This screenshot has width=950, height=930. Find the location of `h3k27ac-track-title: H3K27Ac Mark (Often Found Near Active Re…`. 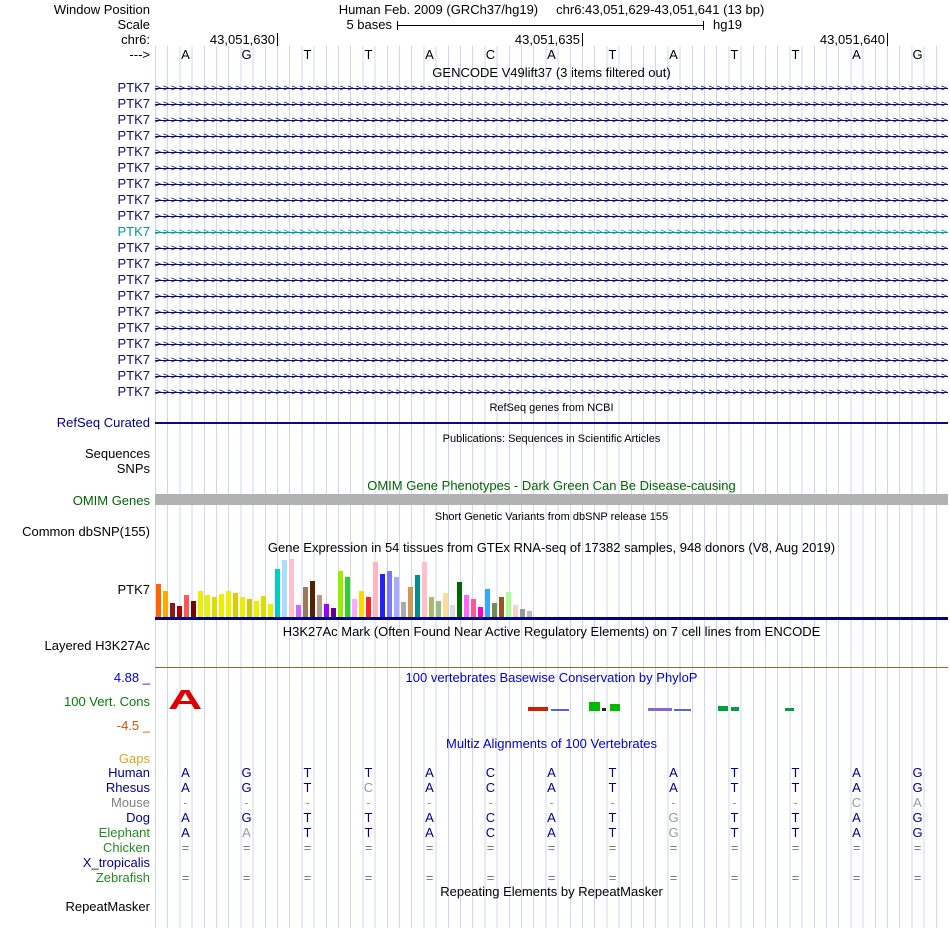

h3k27ac-track-title: H3K27Ac Mark (Often Found Near Active Re… is located at coordinates (551, 631).